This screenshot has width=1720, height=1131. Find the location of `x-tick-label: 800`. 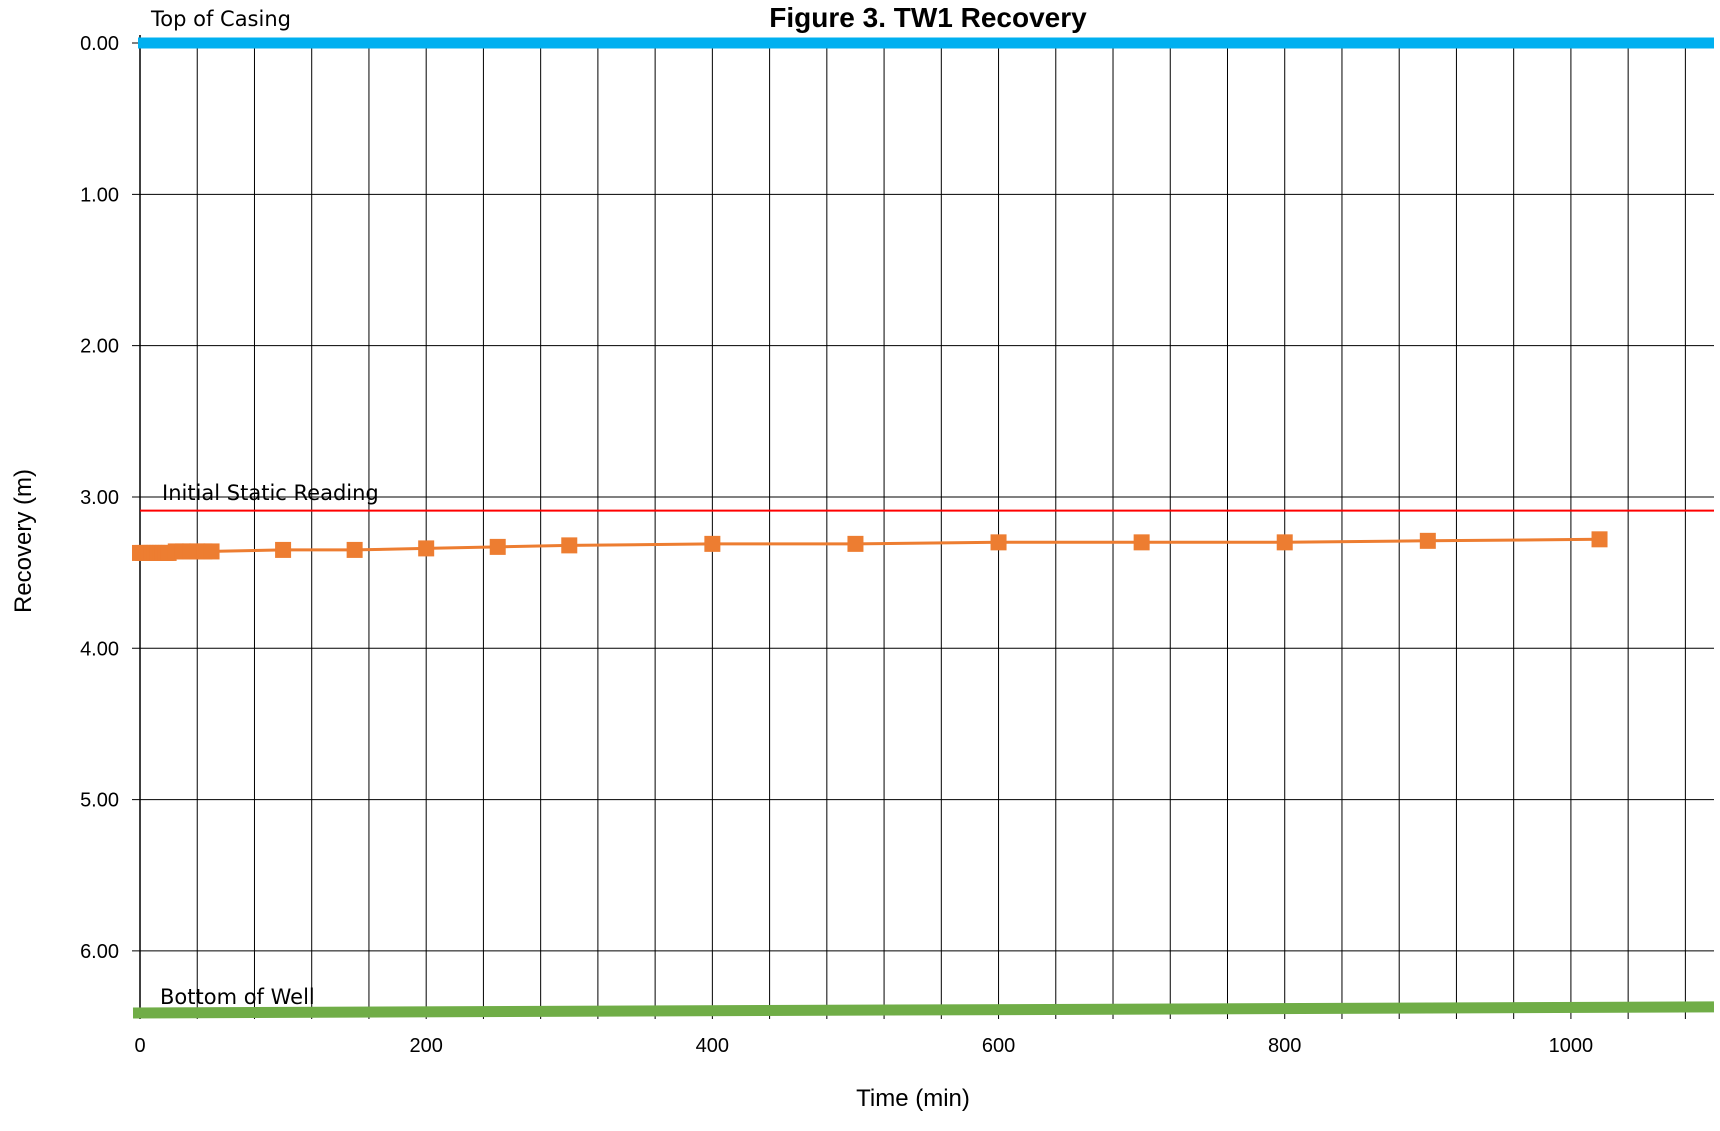

x-tick-label: 800 is located at coordinates (1284, 1046).